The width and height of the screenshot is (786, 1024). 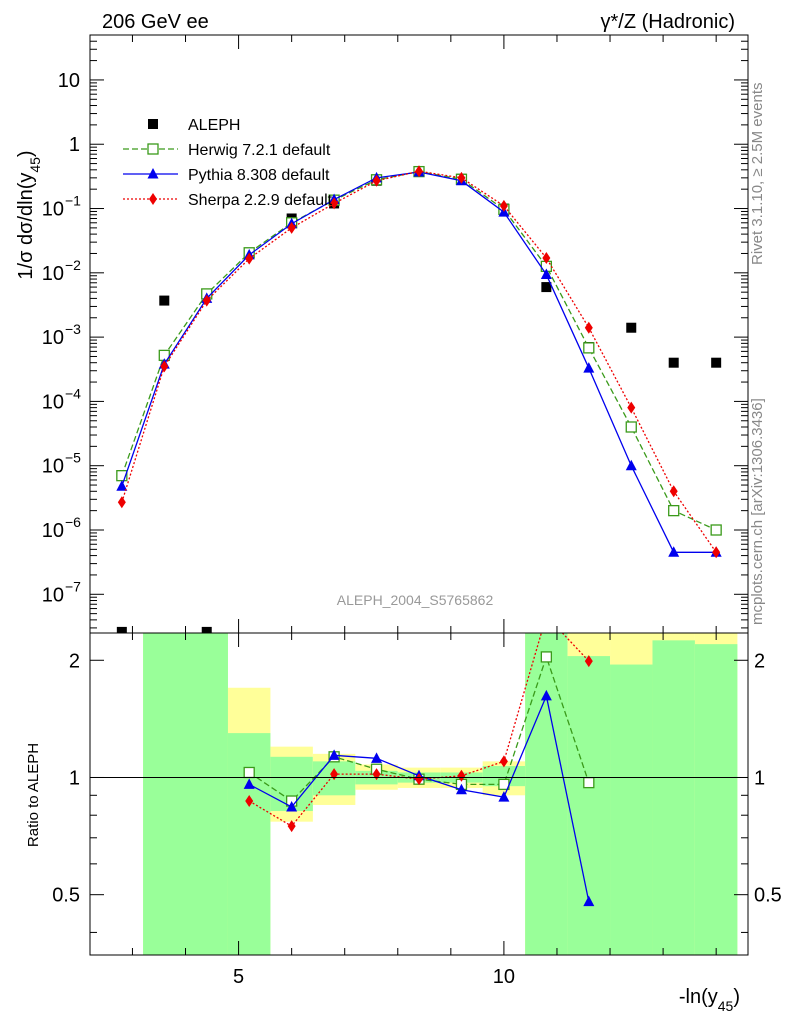 I want to click on ratio-y-tick-label-right: 1, so click(x=759, y=778).